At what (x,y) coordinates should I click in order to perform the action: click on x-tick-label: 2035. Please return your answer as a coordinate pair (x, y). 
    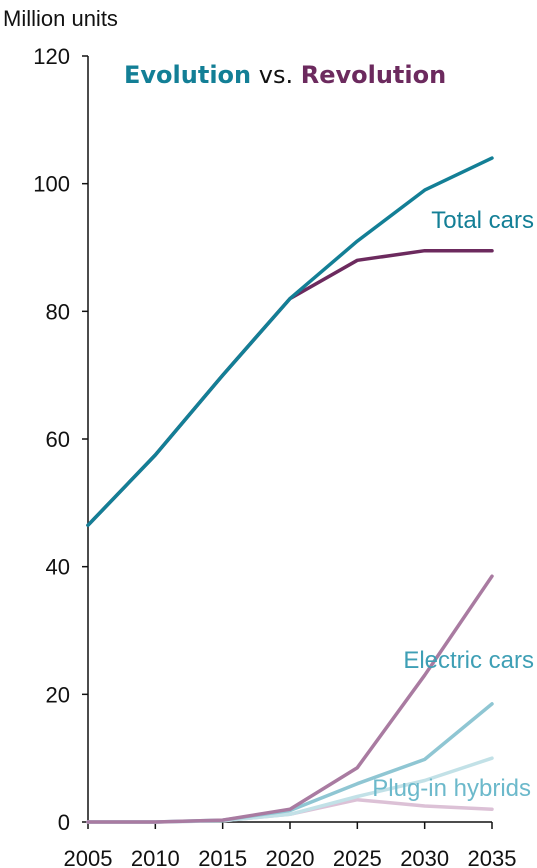
    Looking at the image, I should click on (492, 857).